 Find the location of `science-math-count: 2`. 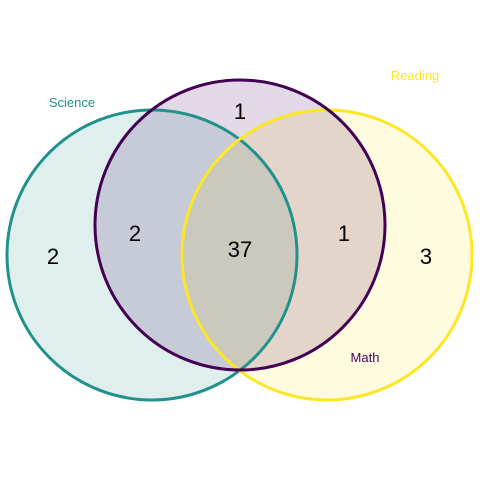

science-math-count: 2 is located at coordinates (135, 233).